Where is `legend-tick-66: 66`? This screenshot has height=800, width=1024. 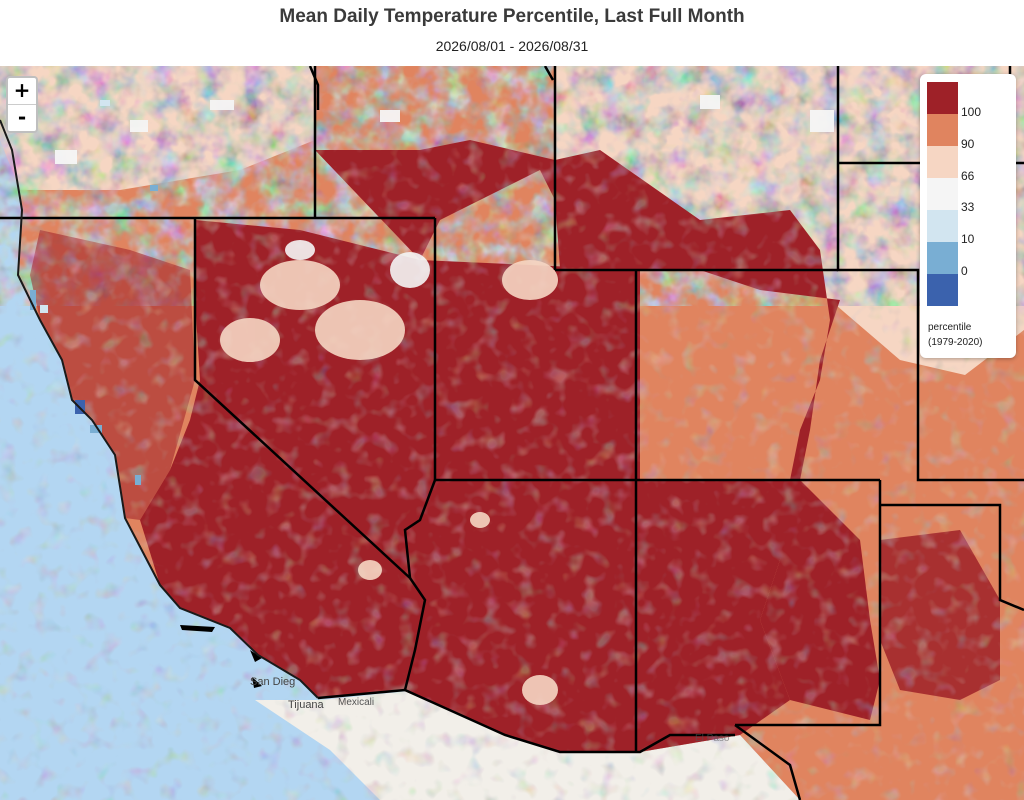
legend-tick-66: 66 is located at coordinates (968, 176).